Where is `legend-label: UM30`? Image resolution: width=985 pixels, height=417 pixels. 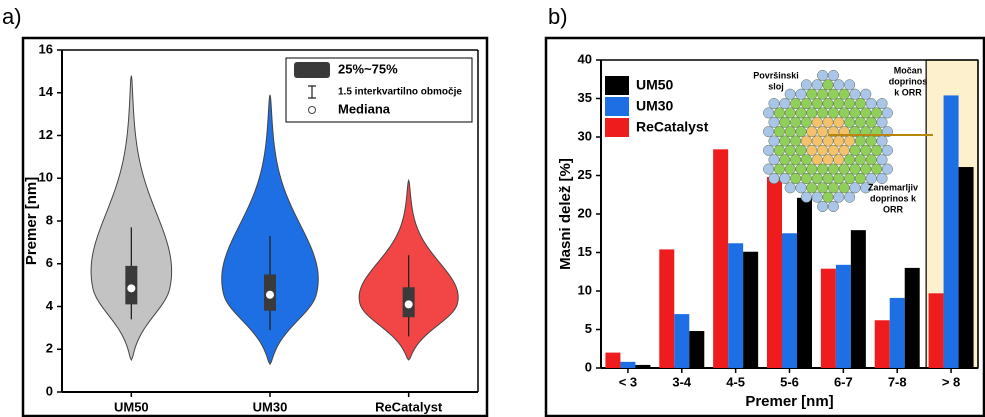 legend-label: UM30 is located at coordinates (655, 106).